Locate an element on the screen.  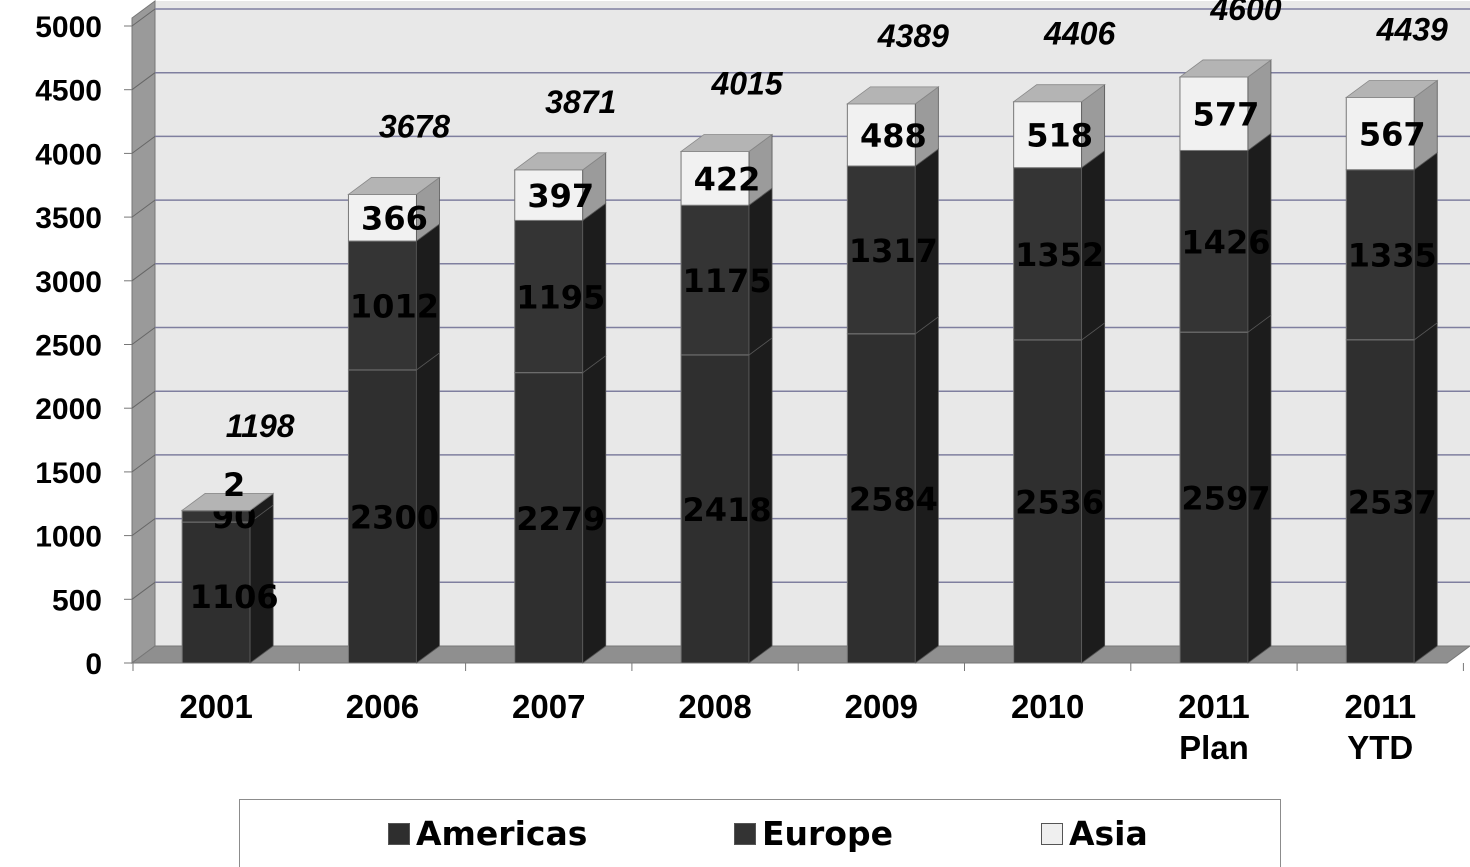
y-tick-label-1000: 1000 is located at coordinates (68, 537).